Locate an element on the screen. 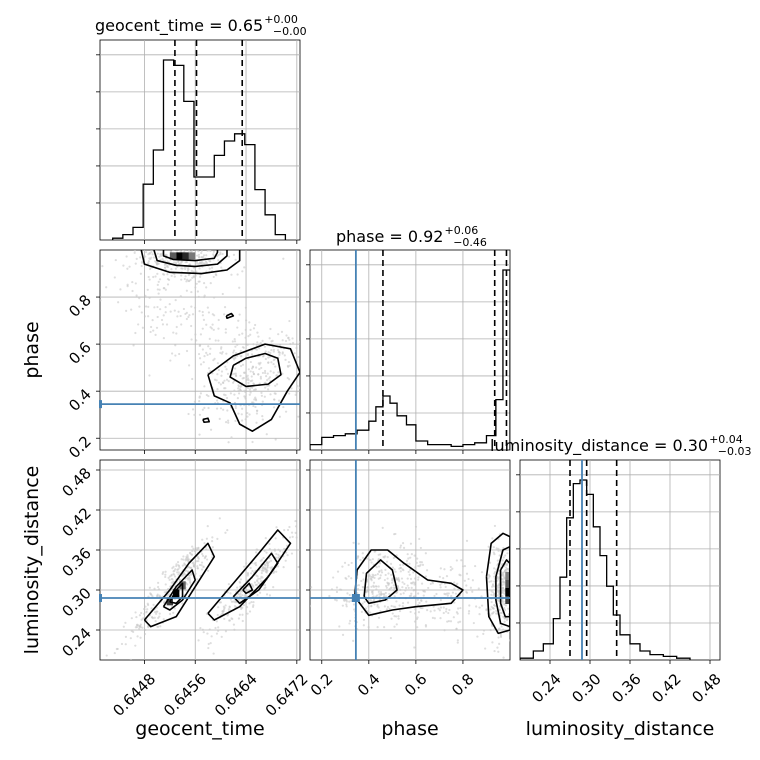 The height and width of the screenshot is (760, 760). density-cell is located at coordinates (176, 593).